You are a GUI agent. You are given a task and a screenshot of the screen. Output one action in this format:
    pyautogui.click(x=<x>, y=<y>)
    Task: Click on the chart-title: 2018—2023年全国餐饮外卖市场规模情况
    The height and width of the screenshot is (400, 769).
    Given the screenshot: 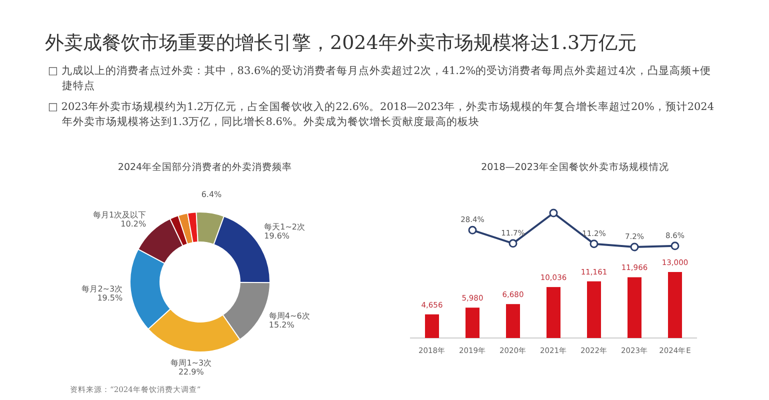 What is the action you would take?
    pyautogui.click(x=575, y=167)
    